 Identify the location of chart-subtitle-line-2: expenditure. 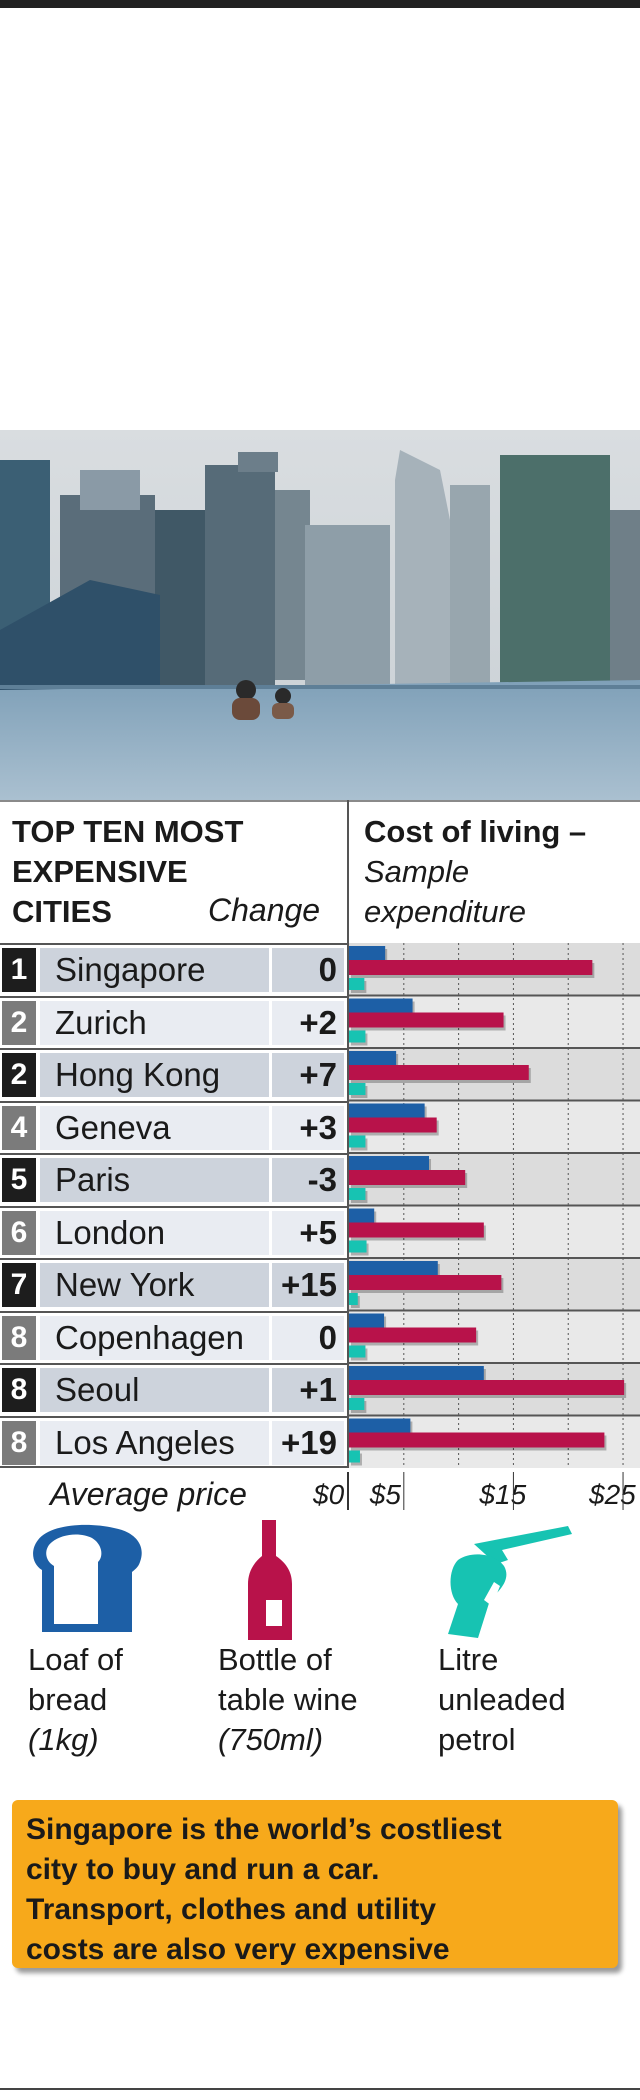
(445, 911).